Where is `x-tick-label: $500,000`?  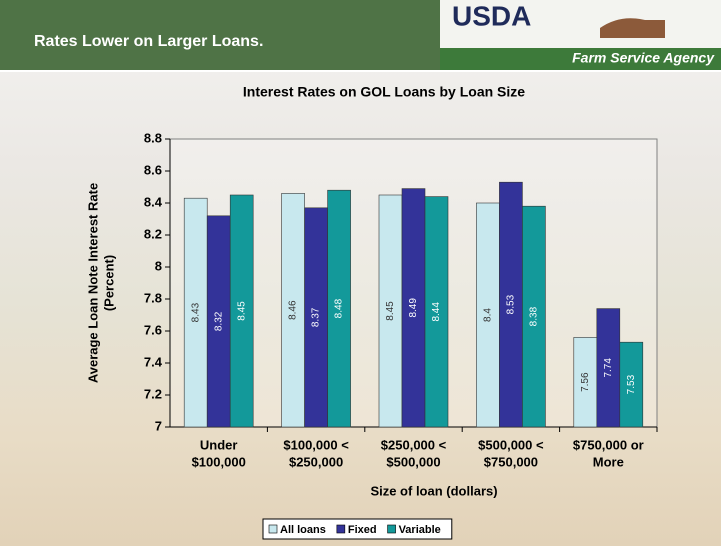 x-tick-label: $500,000 is located at coordinates (413, 461).